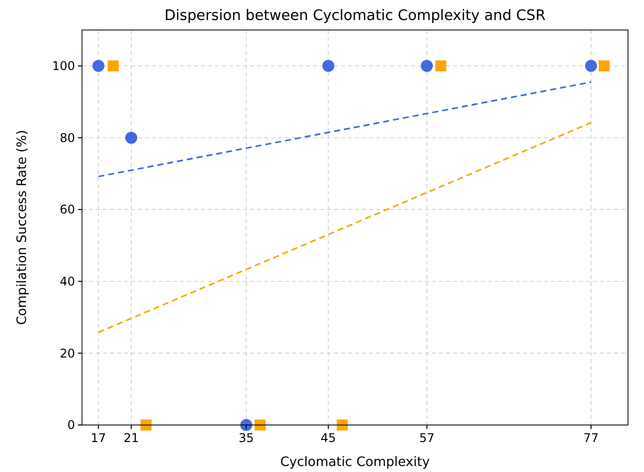 The width and height of the screenshot is (644, 472). Describe the element at coordinates (98, 438) in the screenshot. I see `x-tick-label: 17` at that location.